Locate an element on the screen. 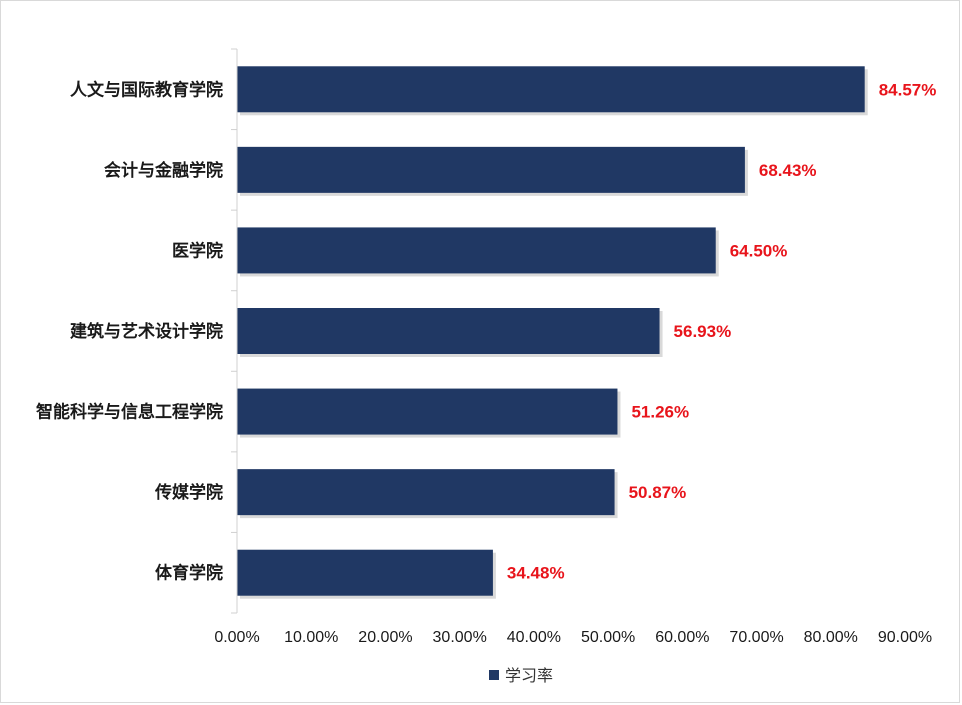 The image size is (962, 705). category-label: 会计与金融学院 is located at coordinates (163, 170).